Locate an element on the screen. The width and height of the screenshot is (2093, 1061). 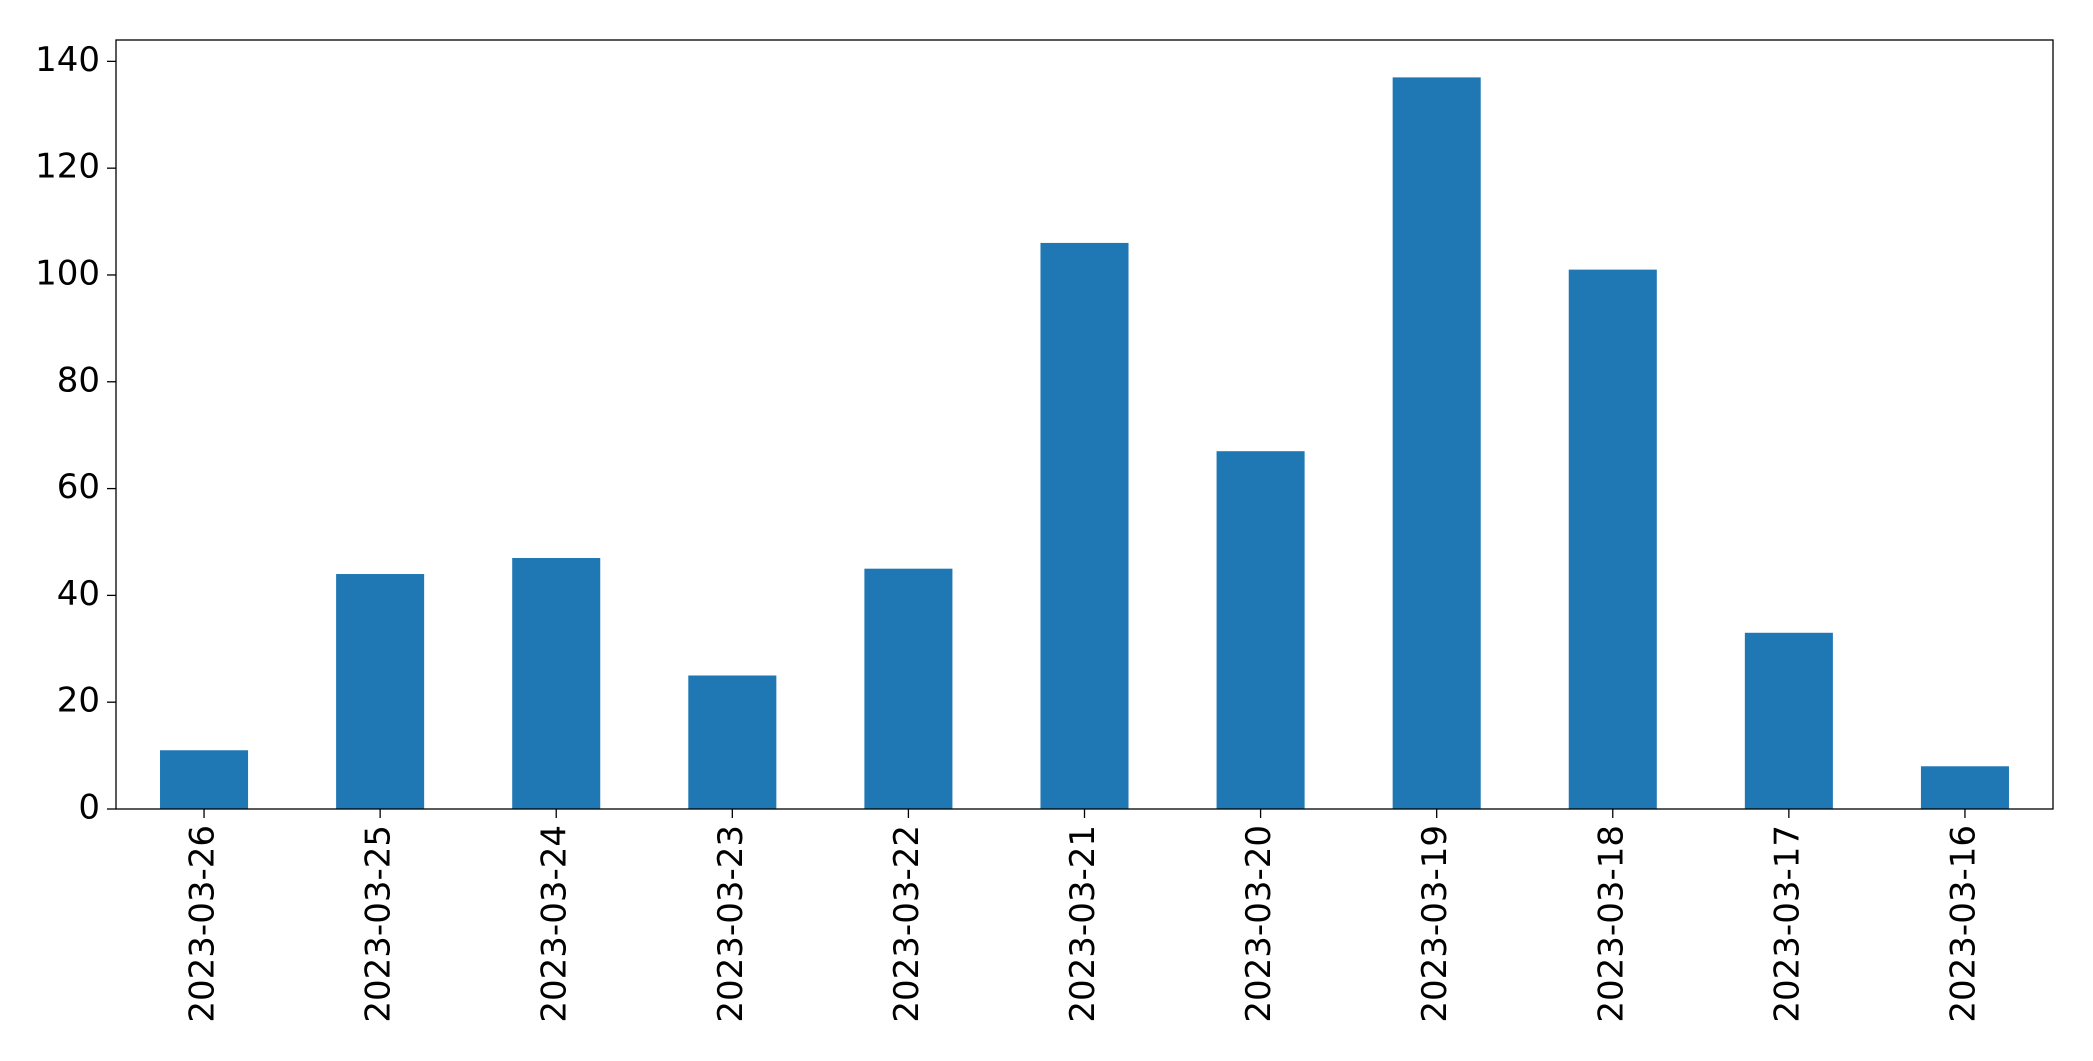
x-tick-label: 2023-03-23 is located at coordinates (731, 924).